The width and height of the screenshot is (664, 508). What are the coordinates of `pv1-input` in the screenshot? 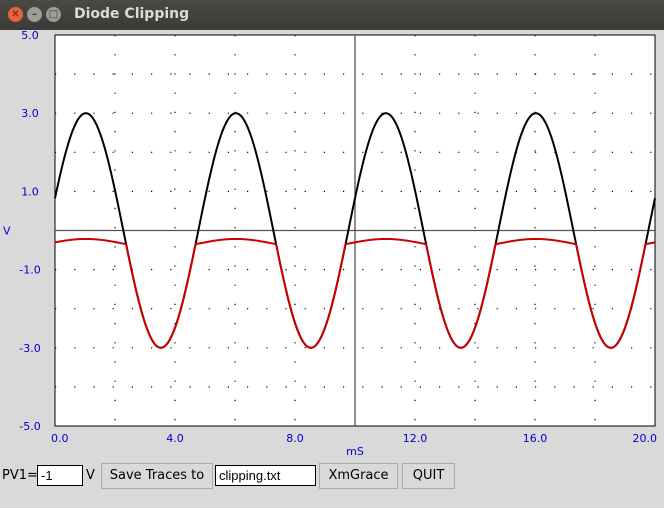 It's located at (60, 475).